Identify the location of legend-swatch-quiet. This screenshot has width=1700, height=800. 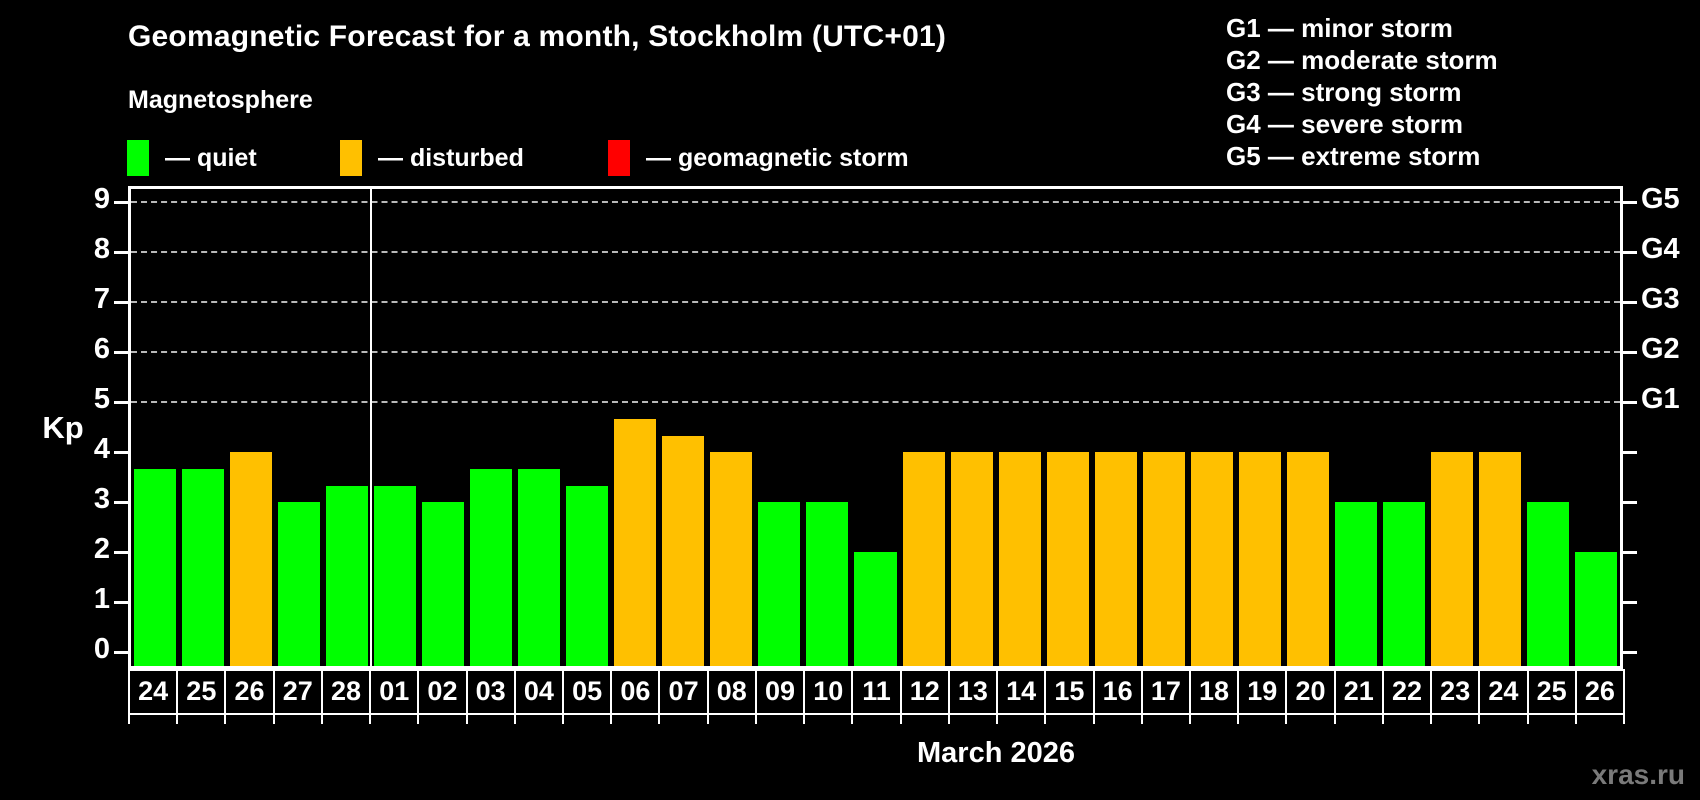
(138, 158).